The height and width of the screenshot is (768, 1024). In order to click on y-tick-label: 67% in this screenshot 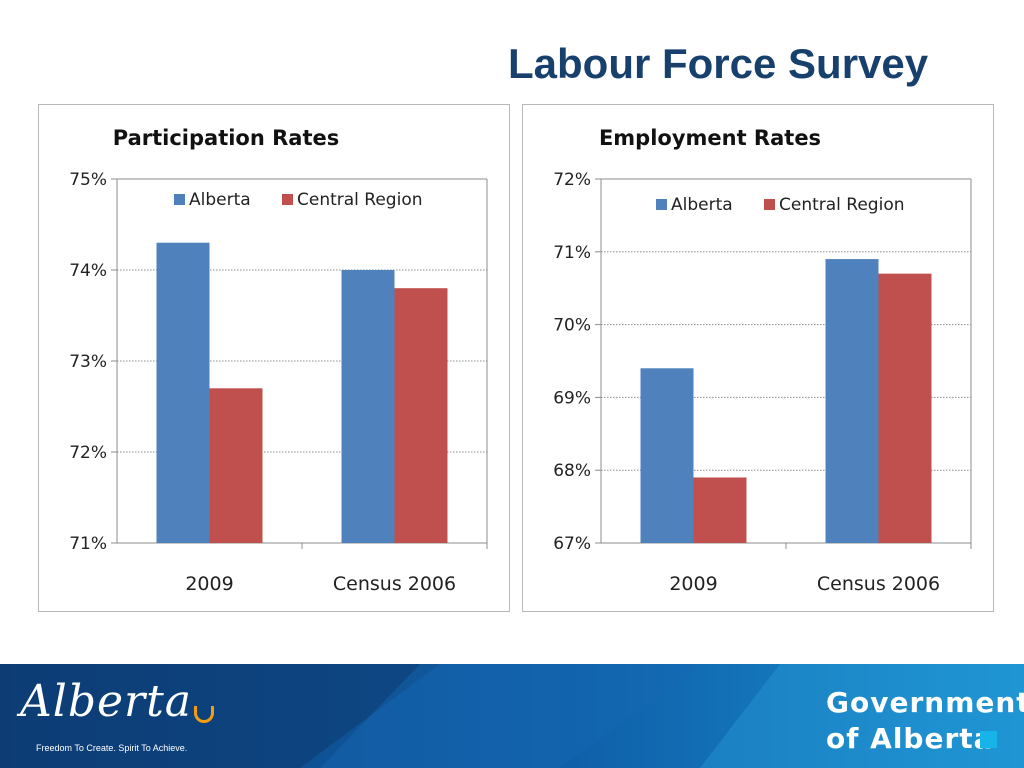, I will do `click(572, 544)`.